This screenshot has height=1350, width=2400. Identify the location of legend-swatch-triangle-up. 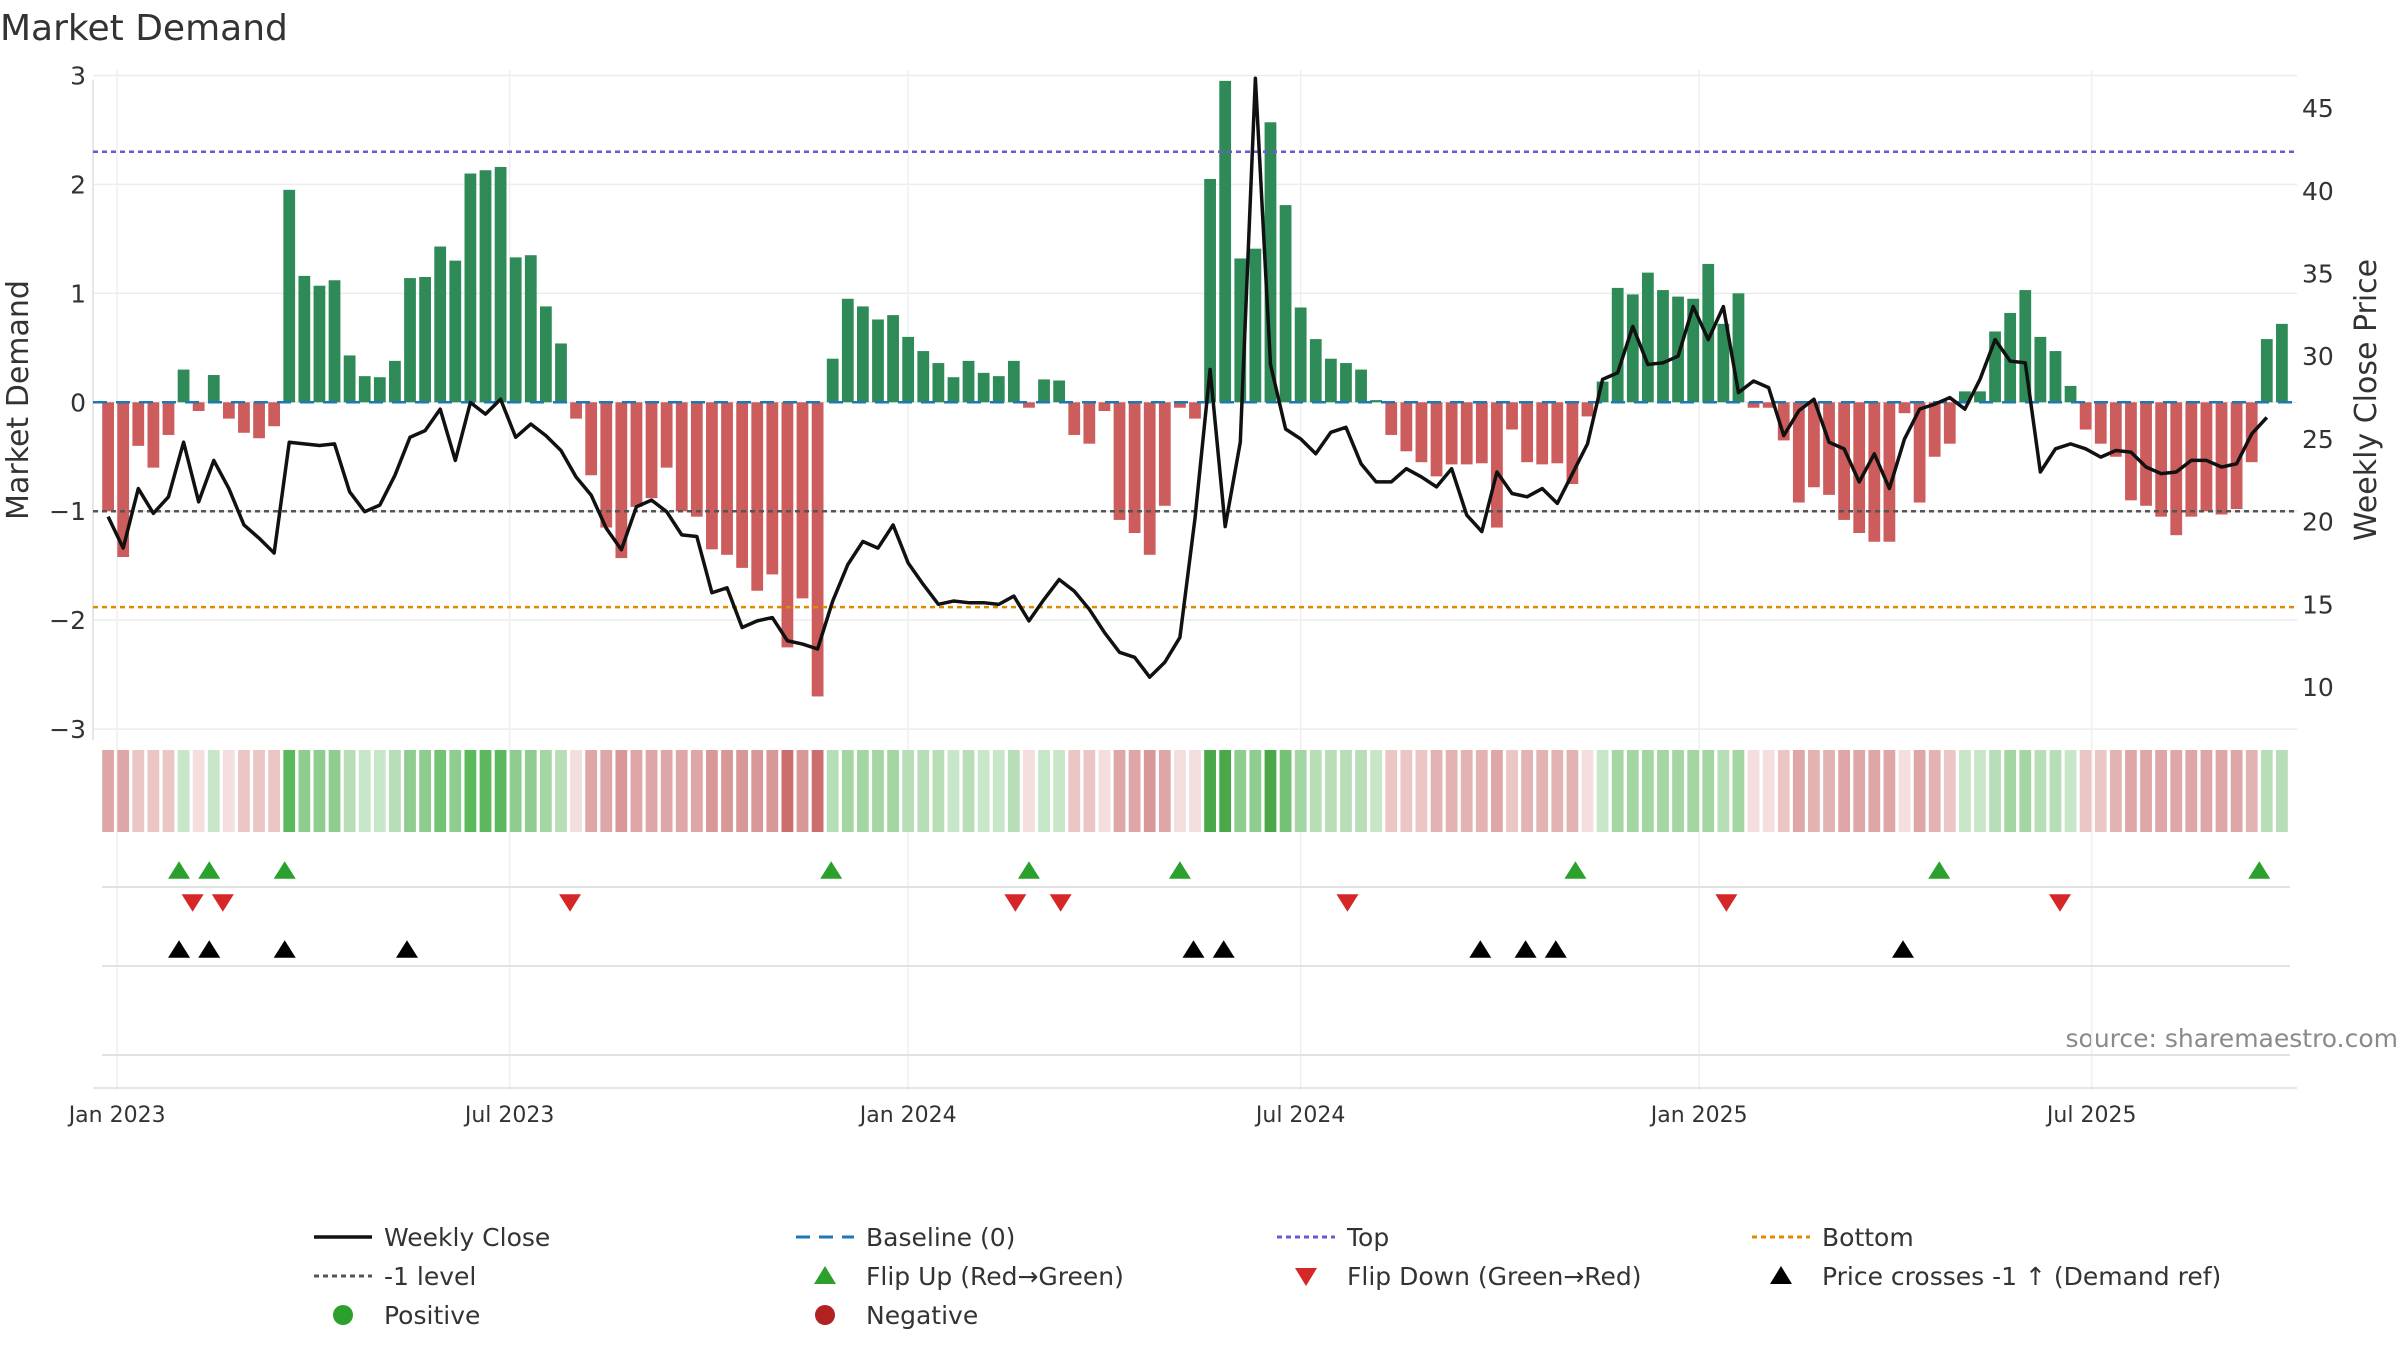
(825, 1275).